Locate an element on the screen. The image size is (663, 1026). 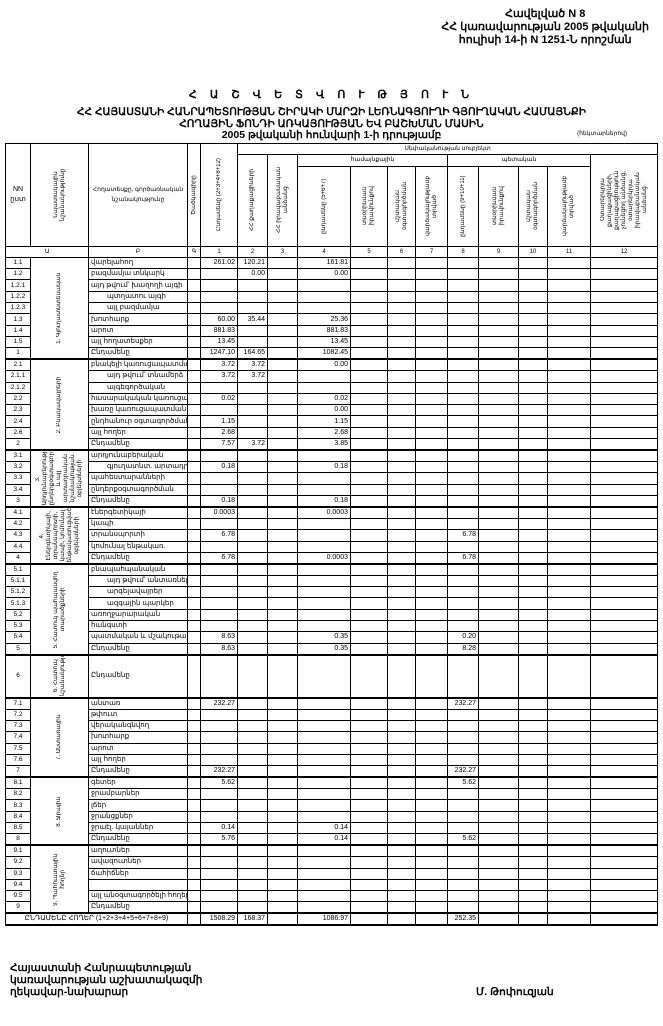
subtotal-row: 9 Ընդամենը is located at coordinates (332, 908).